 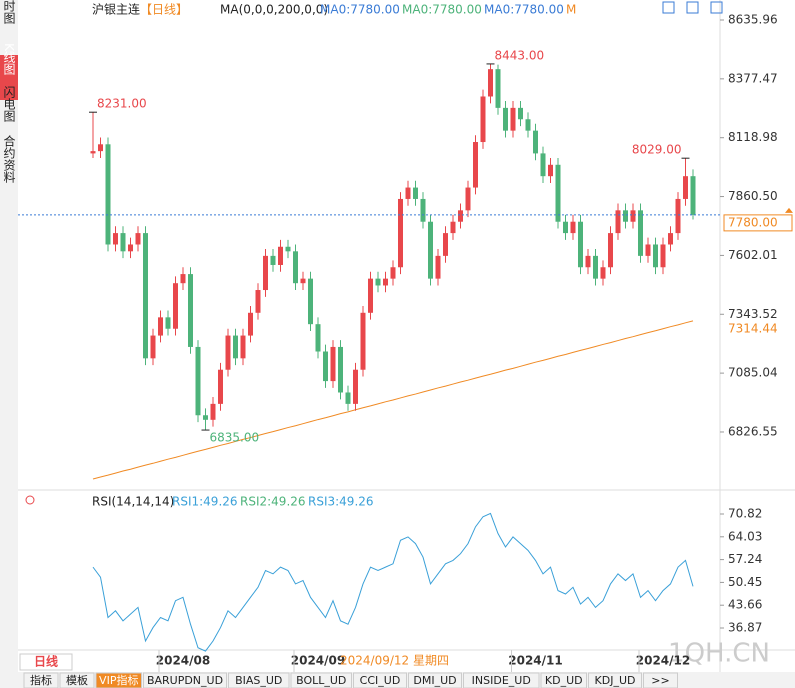 I want to click on sidebar-tab: 合约资料, so click(x=9, y=158).